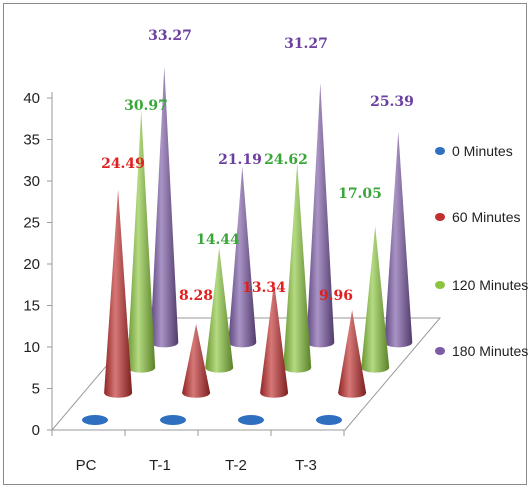 The image size is (532, 489). I want to click on data-label: 31.27, so click(306, 44).